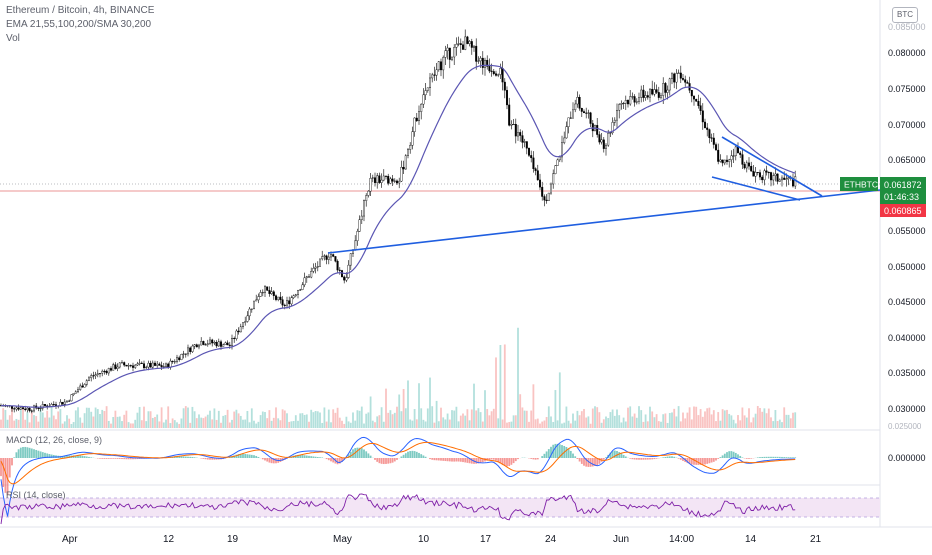 The width and height of the screenshot is (932, 555). I want to click on wedge-upper-line, so click(772, 166).